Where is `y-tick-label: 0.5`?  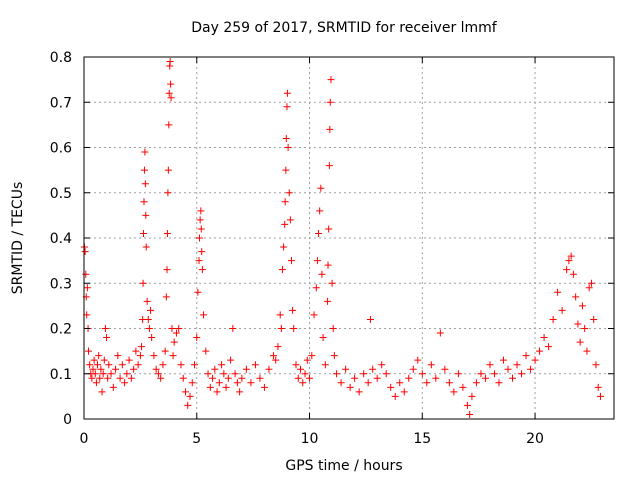
y-tick-label: 0.5 is located at coordinates (61, 194).